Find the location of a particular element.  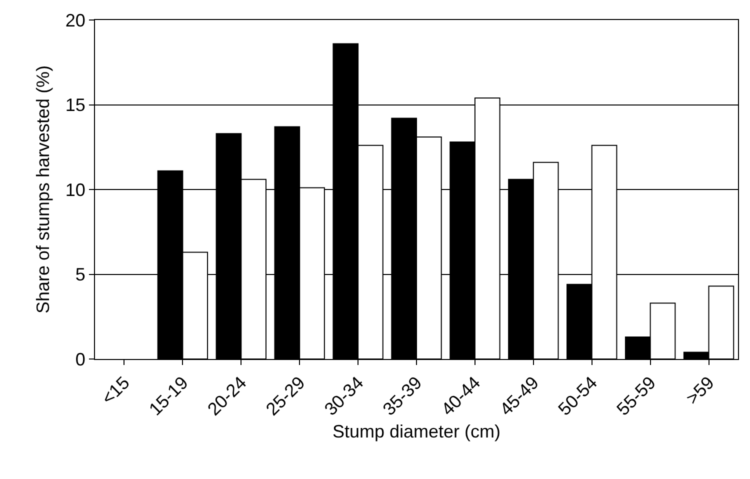

y-tick-label: 10 is located at coordinates (75, 190).